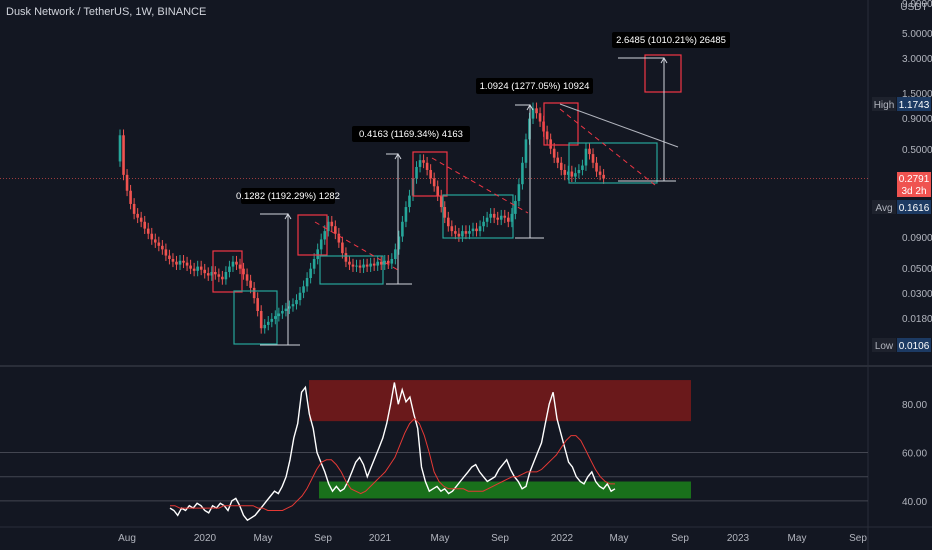 The height and width of the screenshot is (550, 932). Describe the element at coordinates (913, 191) in the screenshot. I see `bar-countdown: 3d 2h` at that location.